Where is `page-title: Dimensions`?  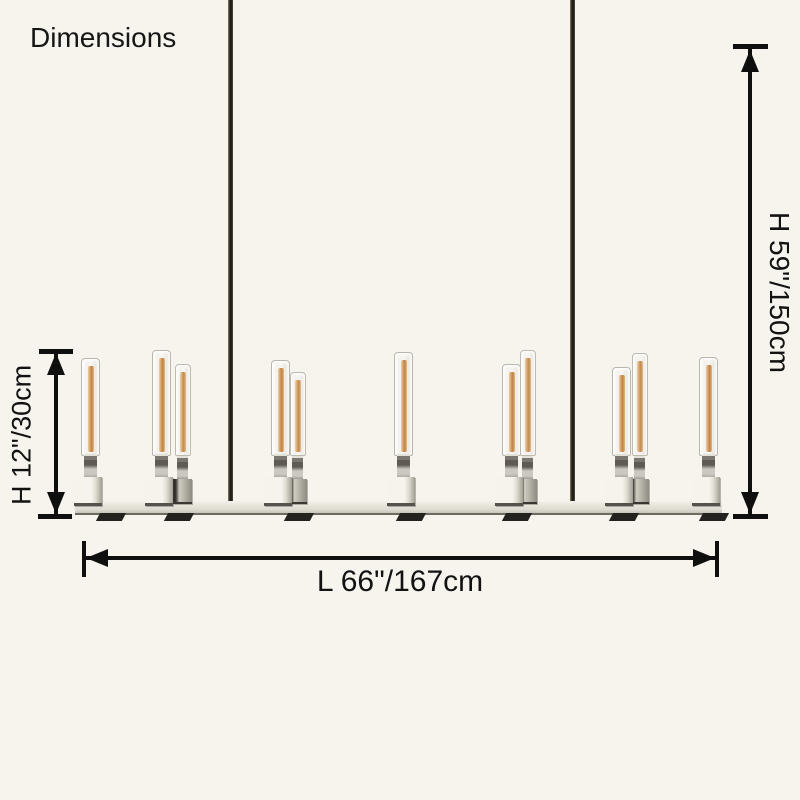 page-title: Dimensions is located at coordinates (103, 37).